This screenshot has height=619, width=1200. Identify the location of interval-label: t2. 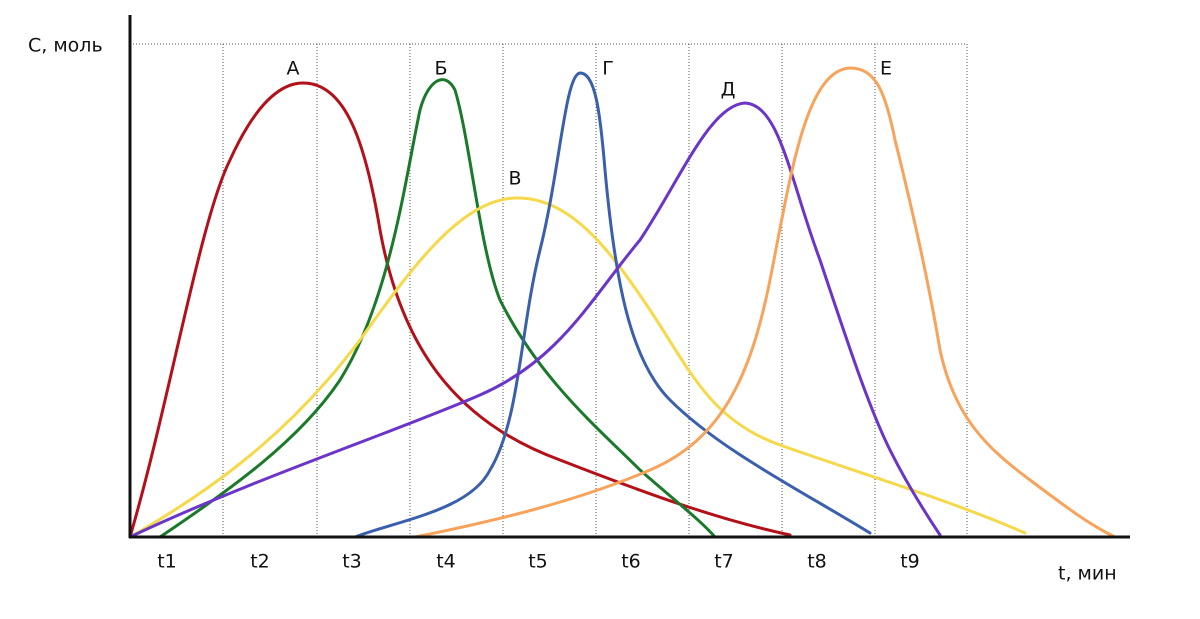
(260, 562).